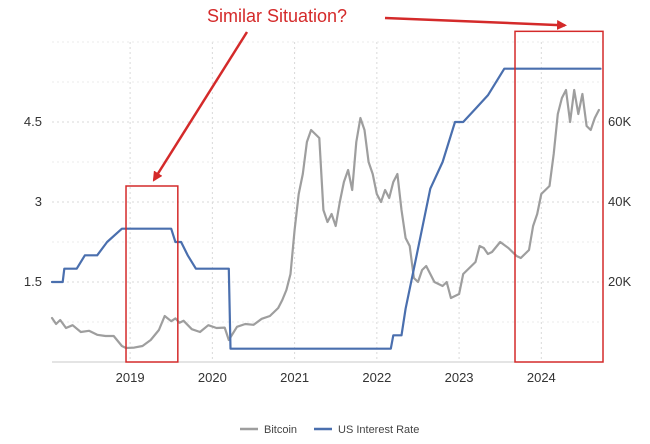 This screenshot has width=650, height=444. What do you see at coordinates (619, 121) in the screenshot?
I see `y-right-tick-label: 60K` at bounding box center [619, 121].